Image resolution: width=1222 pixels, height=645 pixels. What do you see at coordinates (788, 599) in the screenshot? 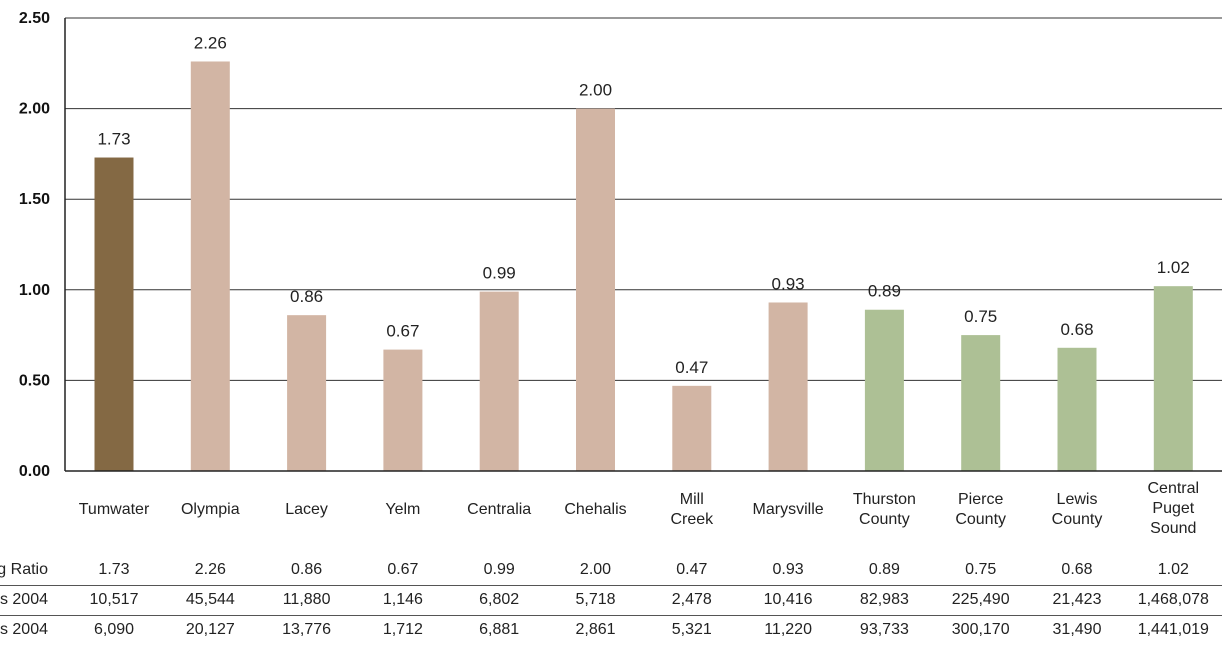
I see `table-cell: 10,416` at bounding box center [788, 599].